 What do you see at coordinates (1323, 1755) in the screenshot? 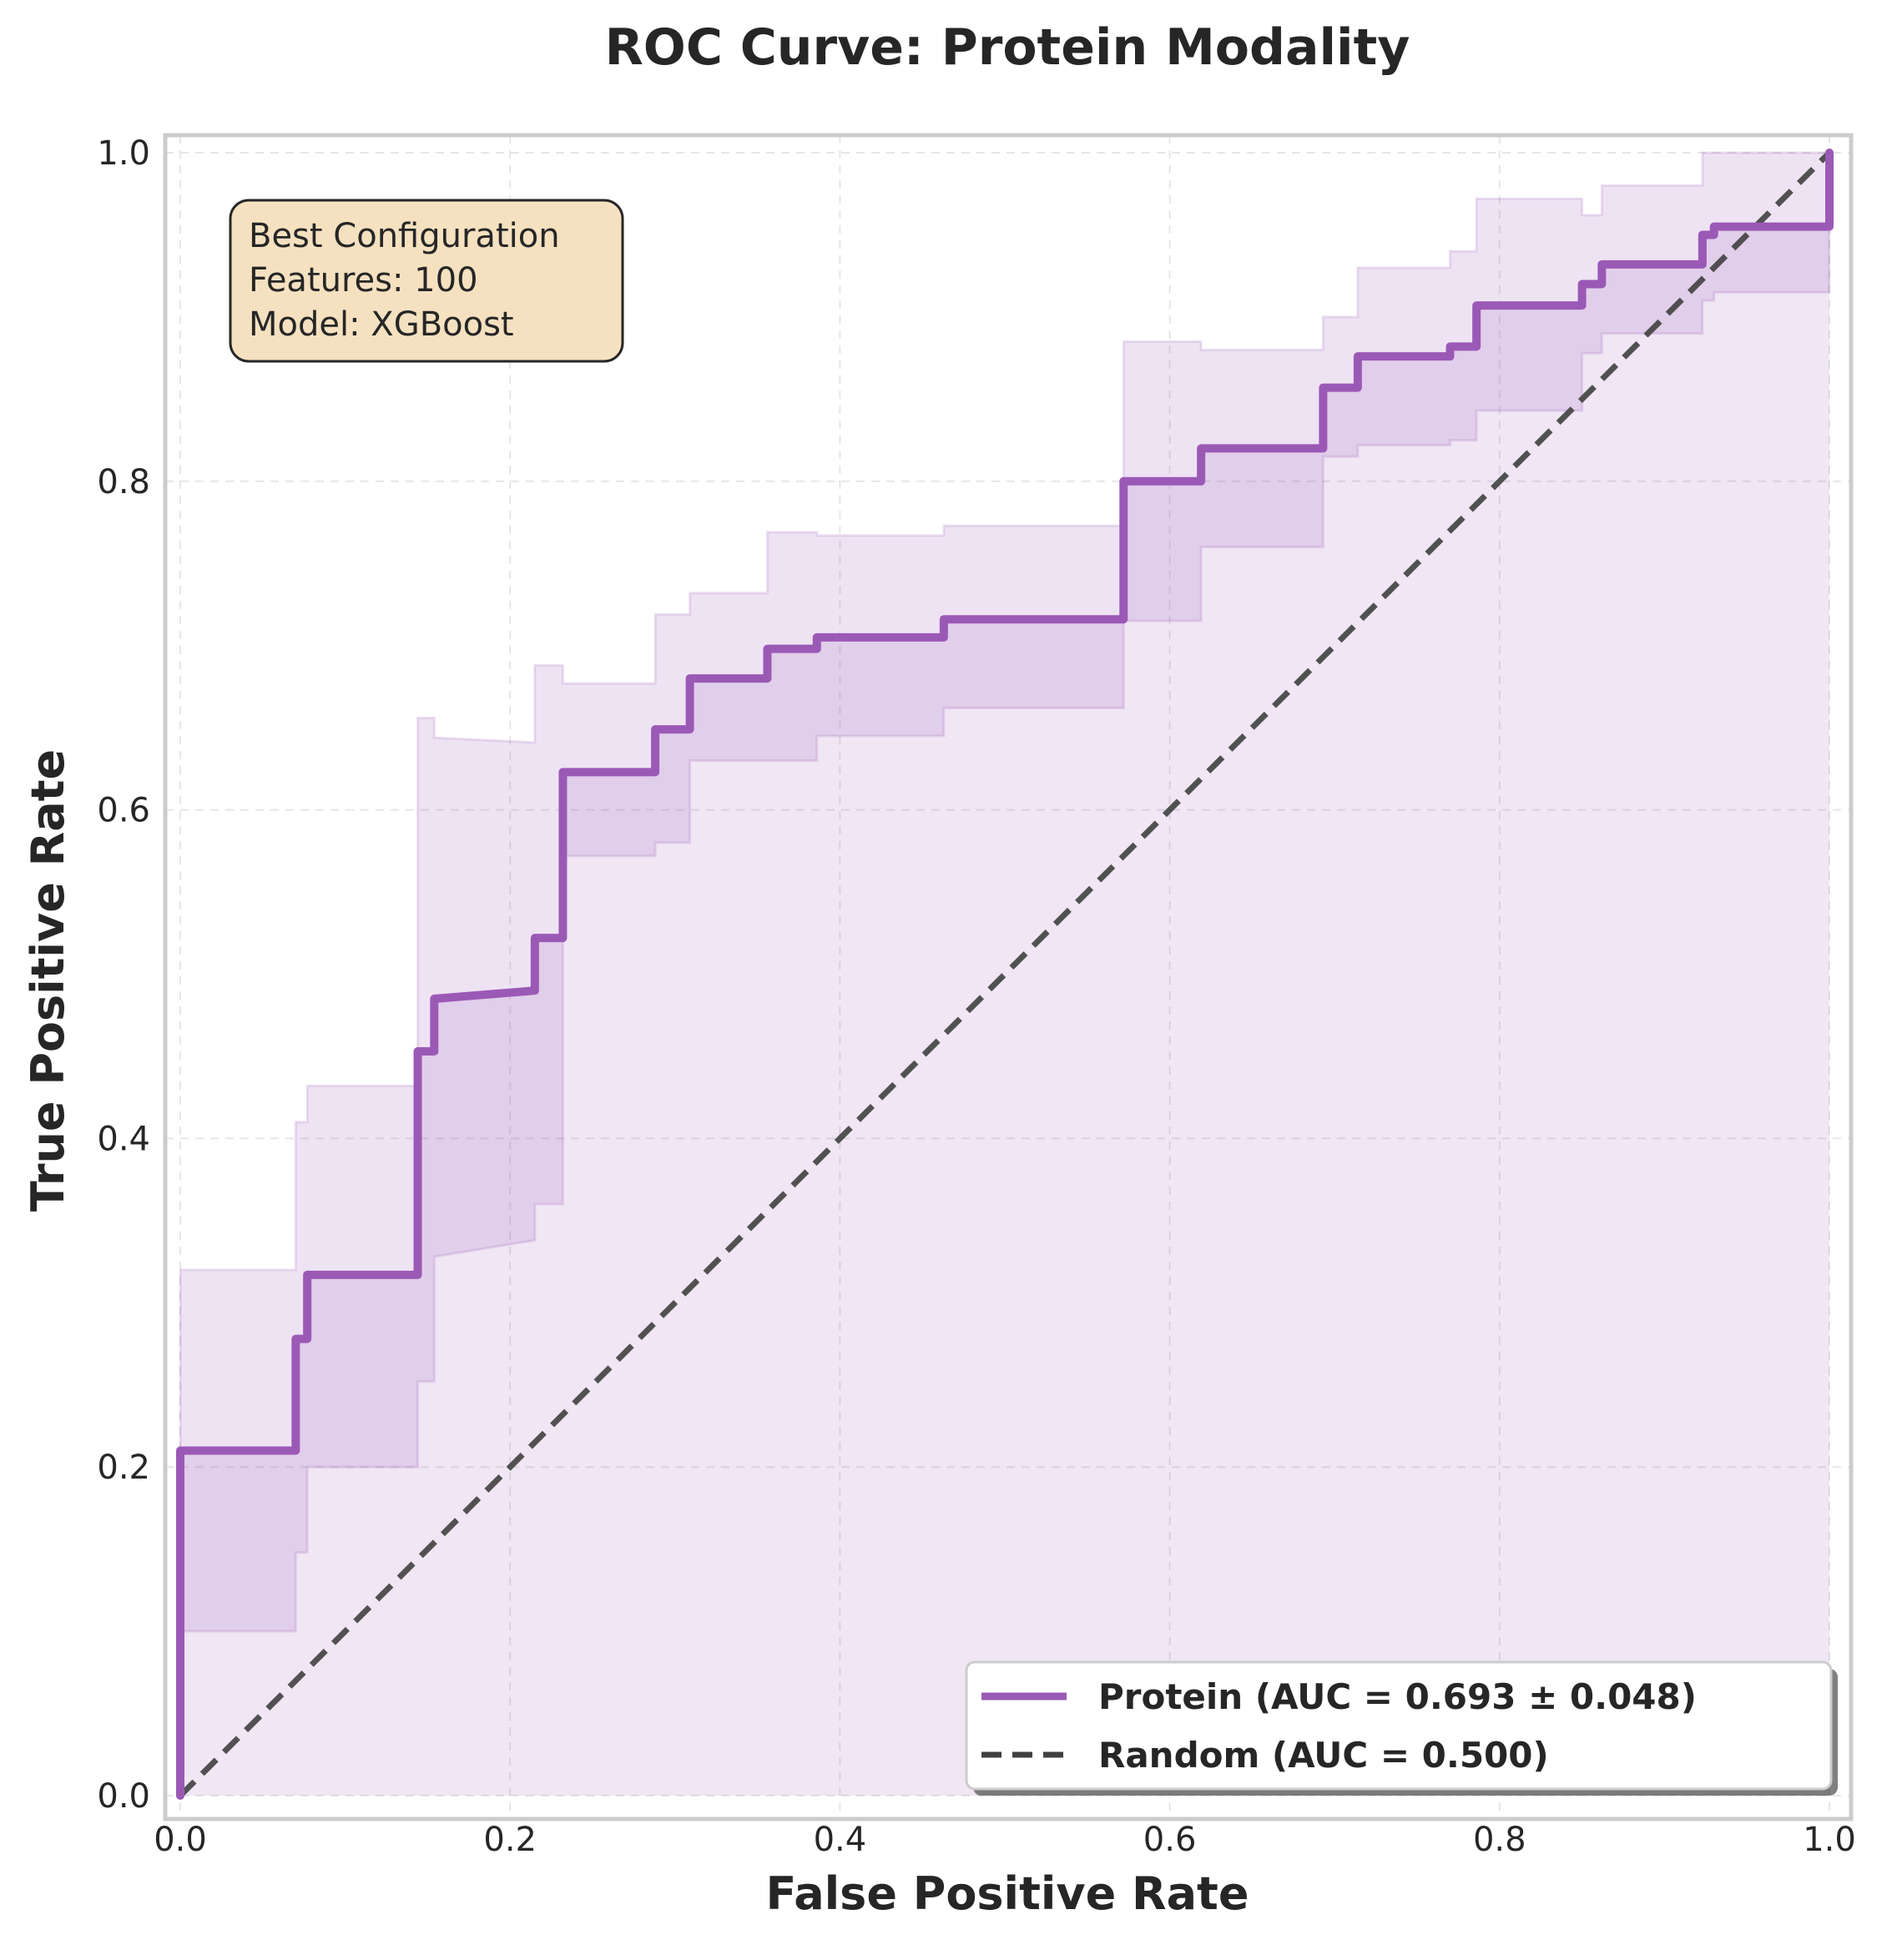
I see `legend-entry-random: Random (AUC = 0.500)` at bounding box center [1323, 1755].